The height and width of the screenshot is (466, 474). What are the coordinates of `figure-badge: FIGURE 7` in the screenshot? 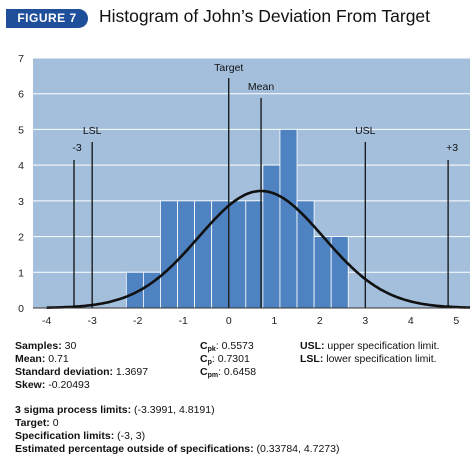 It's located at (47, 18).